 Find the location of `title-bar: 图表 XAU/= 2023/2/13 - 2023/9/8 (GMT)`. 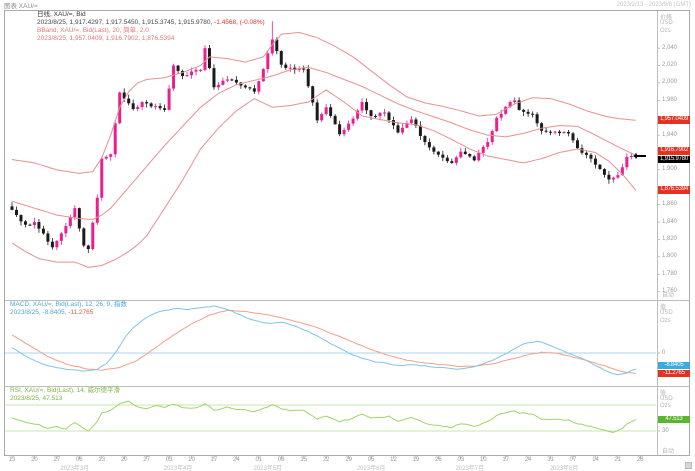

title-bar: 图表 XAU/= 2023/2/13 - 2023/9/8 (GMT) is located at coordinates (347, 5).